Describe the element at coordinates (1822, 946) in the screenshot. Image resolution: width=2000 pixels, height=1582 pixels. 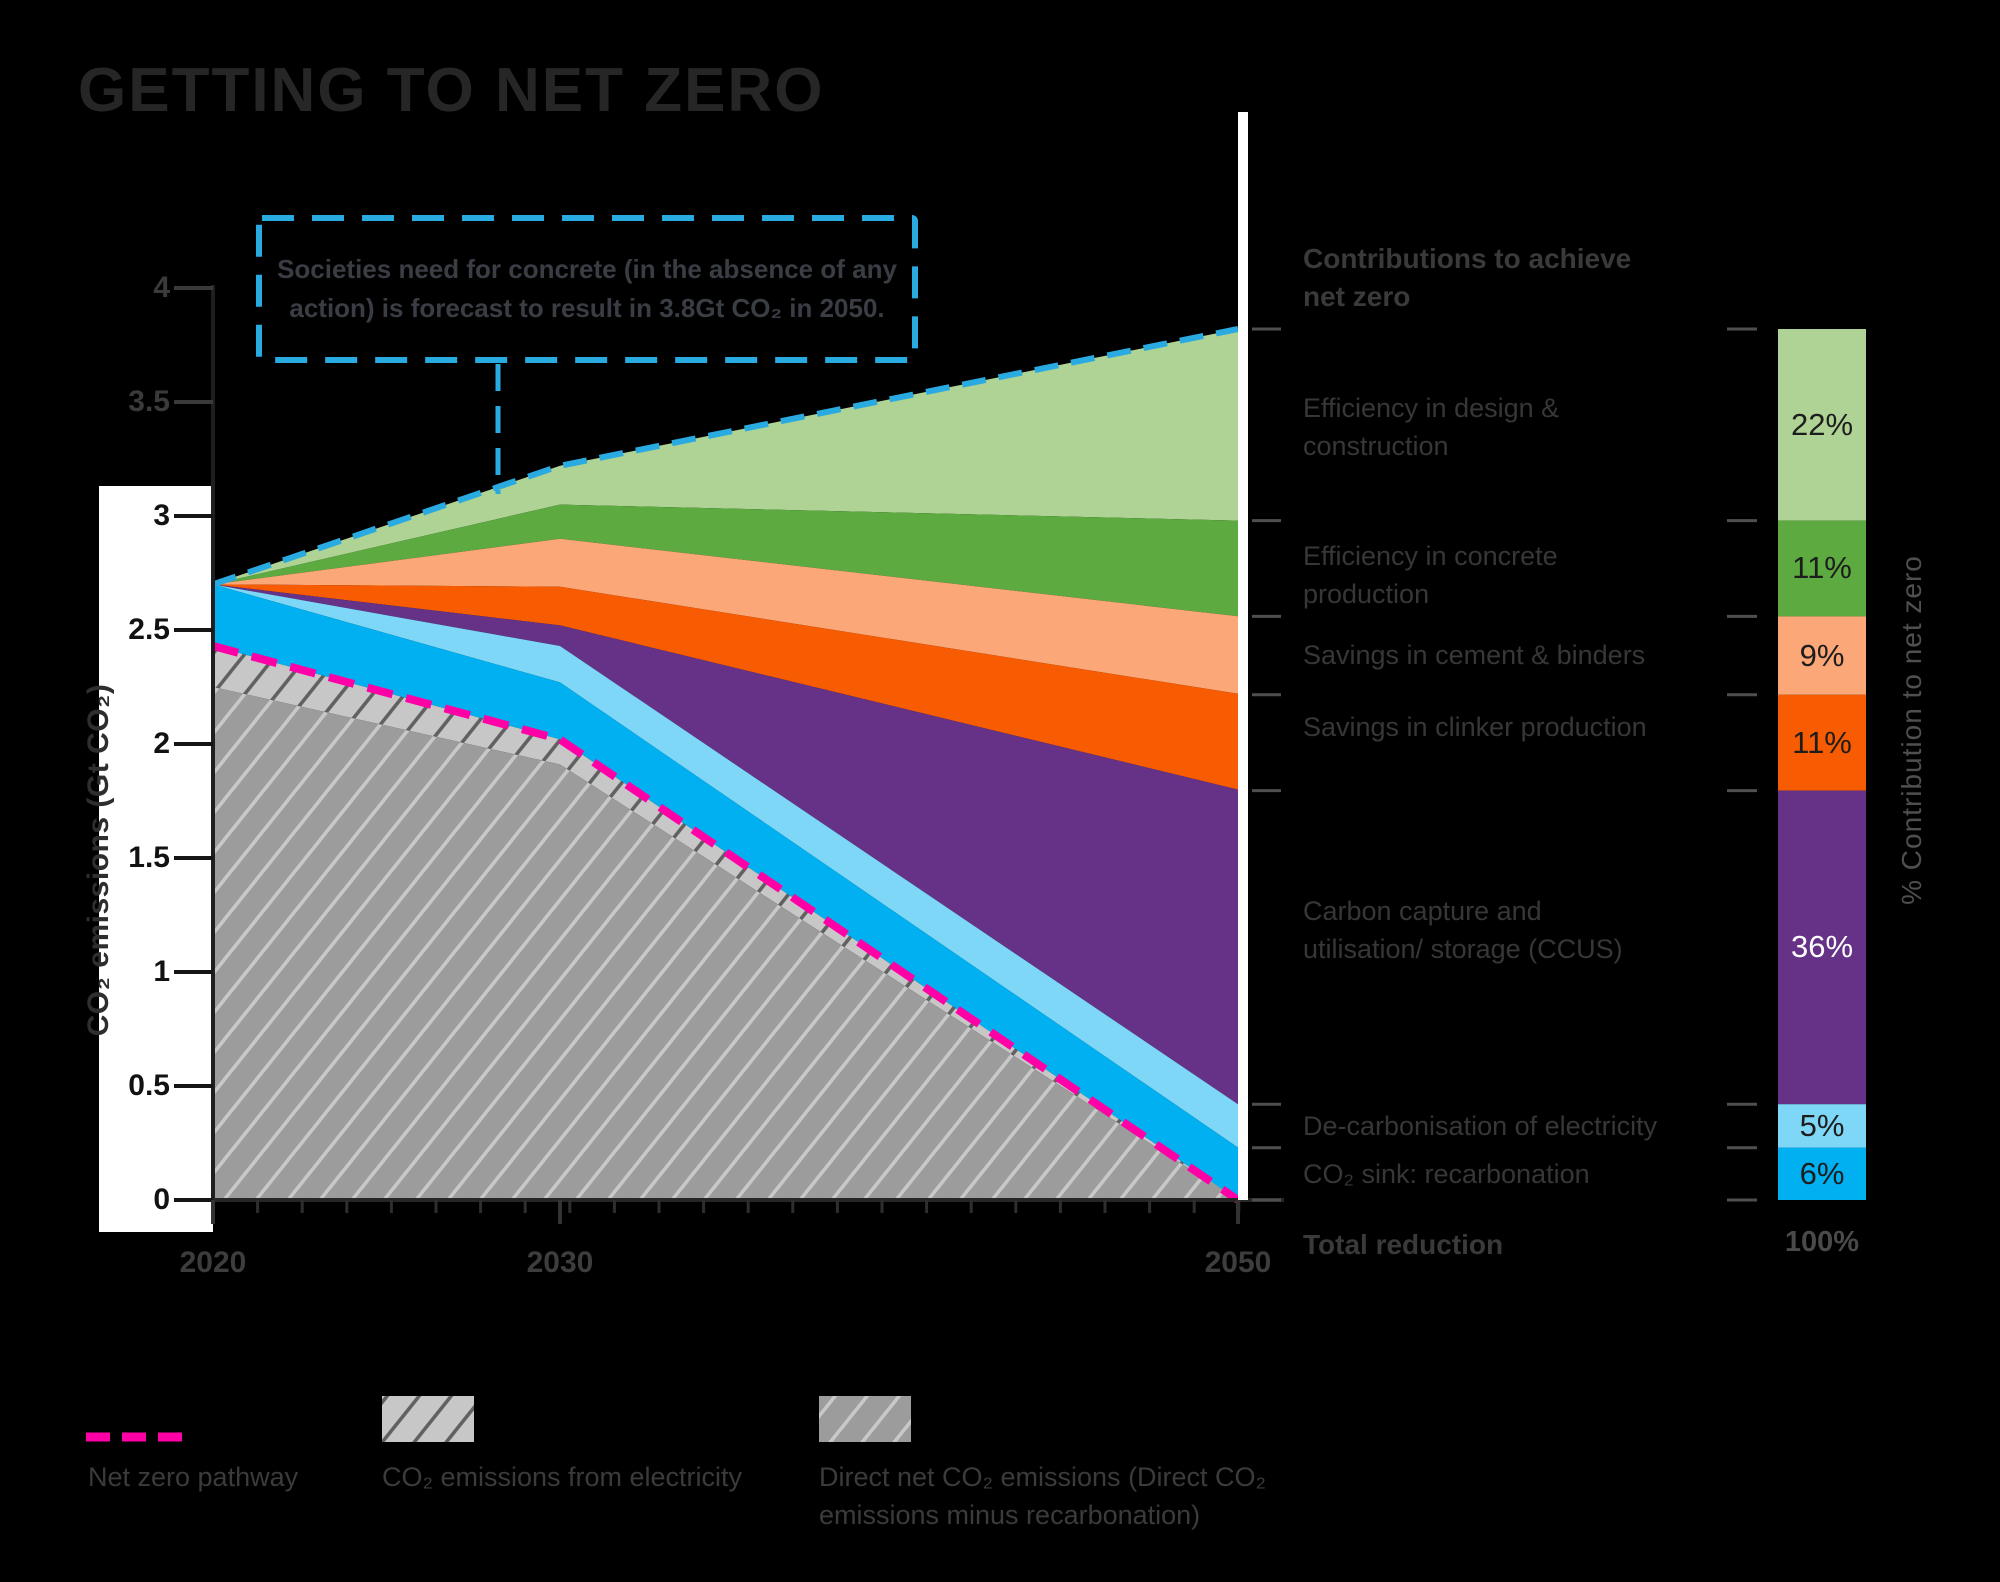
I see `pct-ccus: 36%` at that location.